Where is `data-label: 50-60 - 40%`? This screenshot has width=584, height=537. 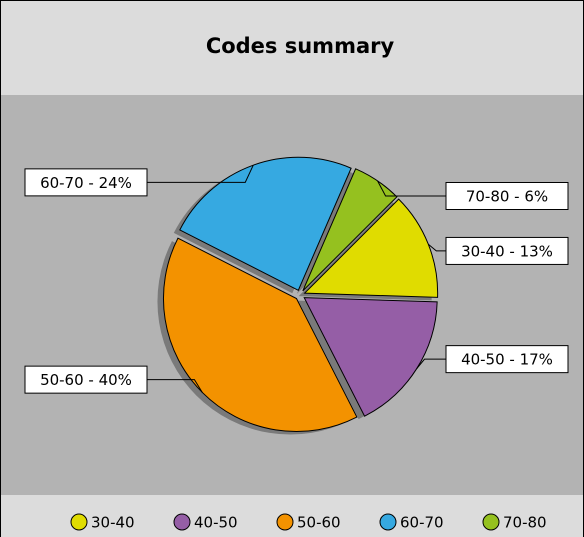
data-label: 50-60 - 40% is located at coordinates (86, 380).